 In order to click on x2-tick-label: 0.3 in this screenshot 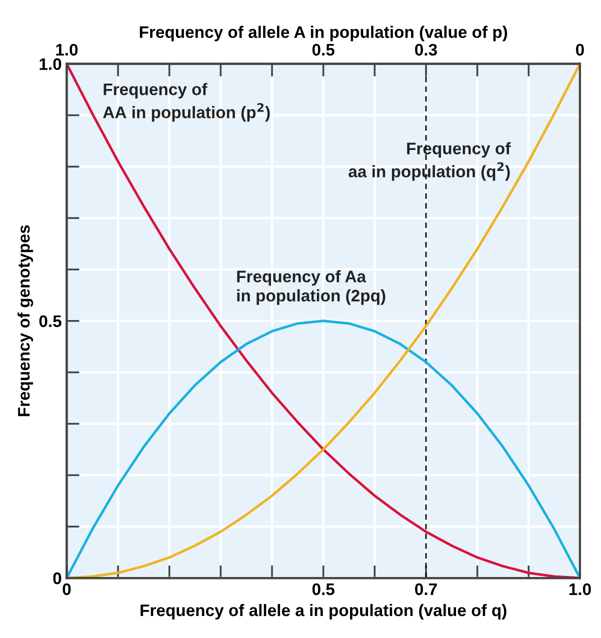, I will do `click(426, 50)`.